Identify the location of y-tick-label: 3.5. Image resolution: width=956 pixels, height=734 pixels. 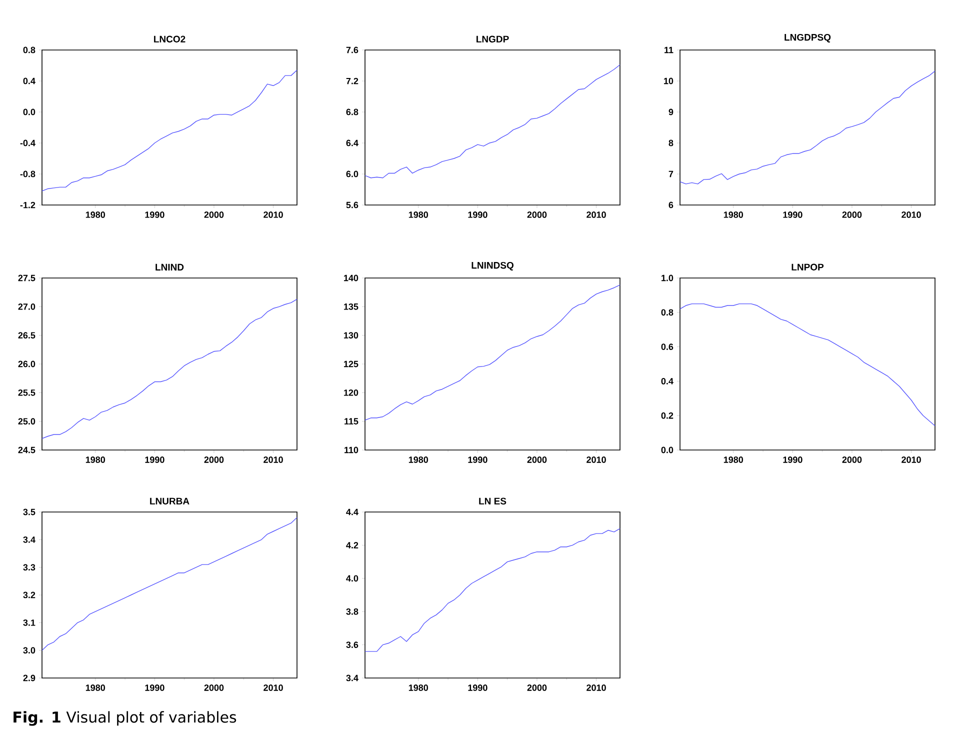
(29, 512).